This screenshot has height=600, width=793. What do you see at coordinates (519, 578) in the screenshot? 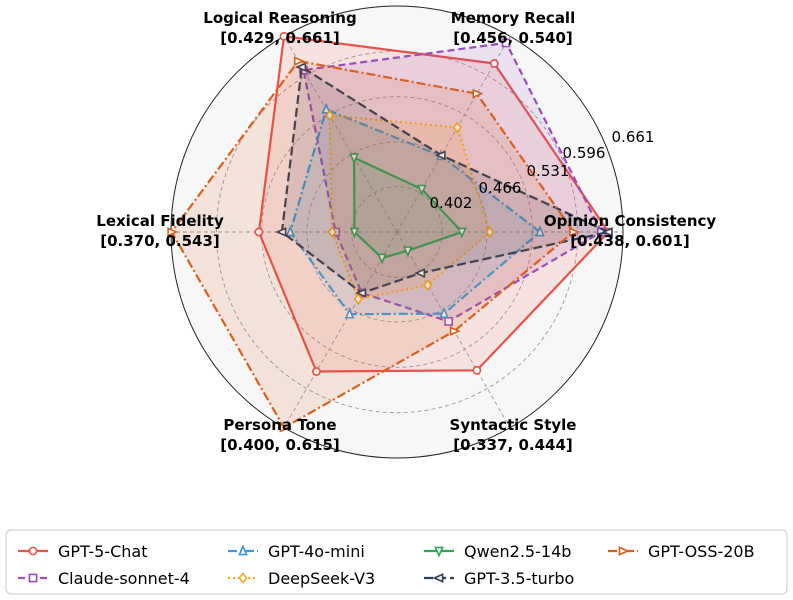
I see `legend-label: GPT-3.5-turbo` at bounding box center [519, 578].